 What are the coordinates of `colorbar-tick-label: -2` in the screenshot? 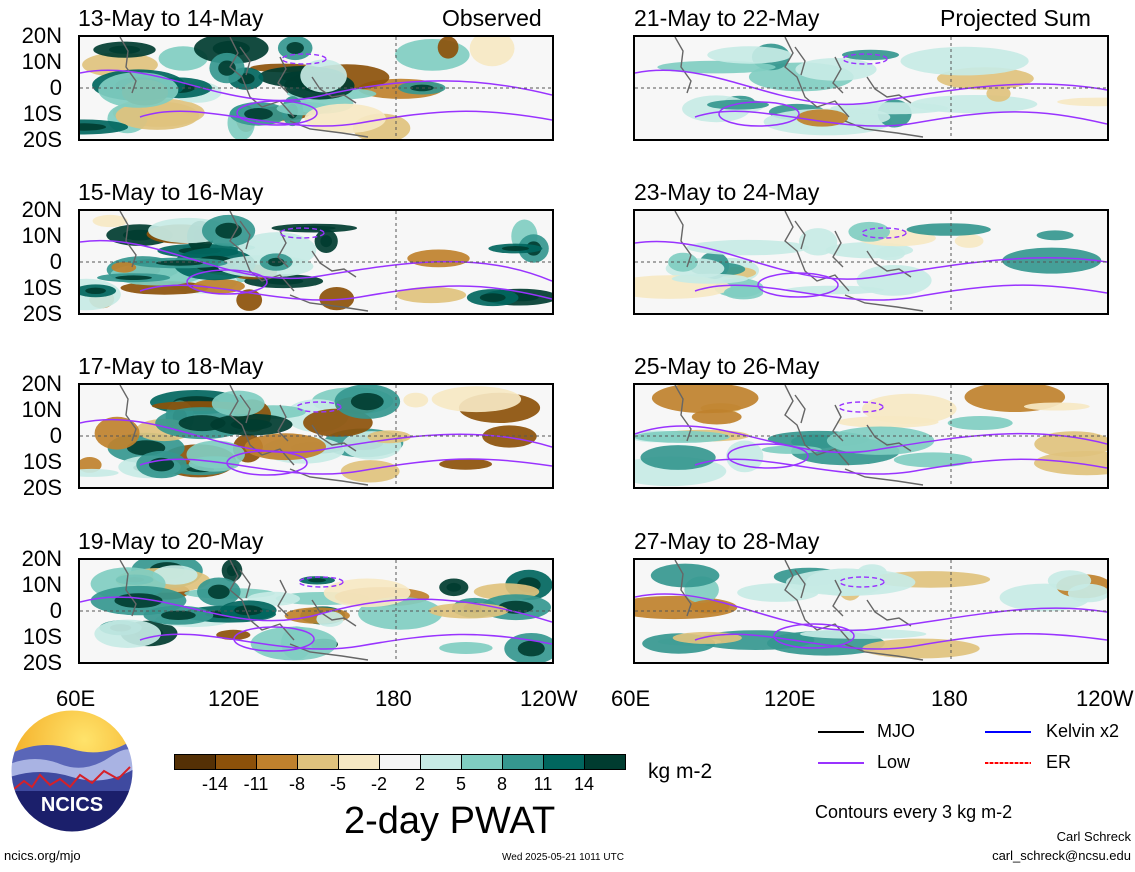 It's located at (378, 784).